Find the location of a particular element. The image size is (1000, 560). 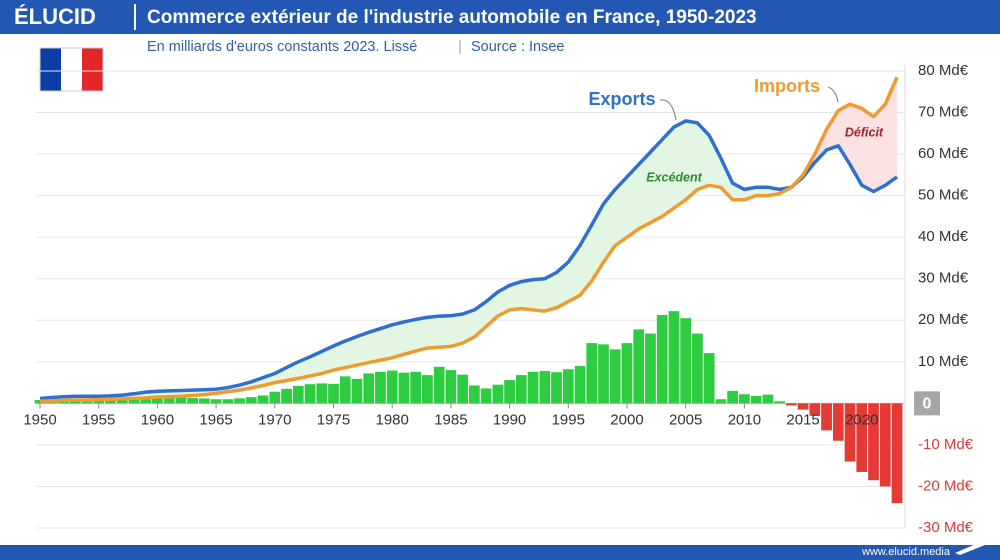

series-label: Exports is located at coordinates (621, 99).